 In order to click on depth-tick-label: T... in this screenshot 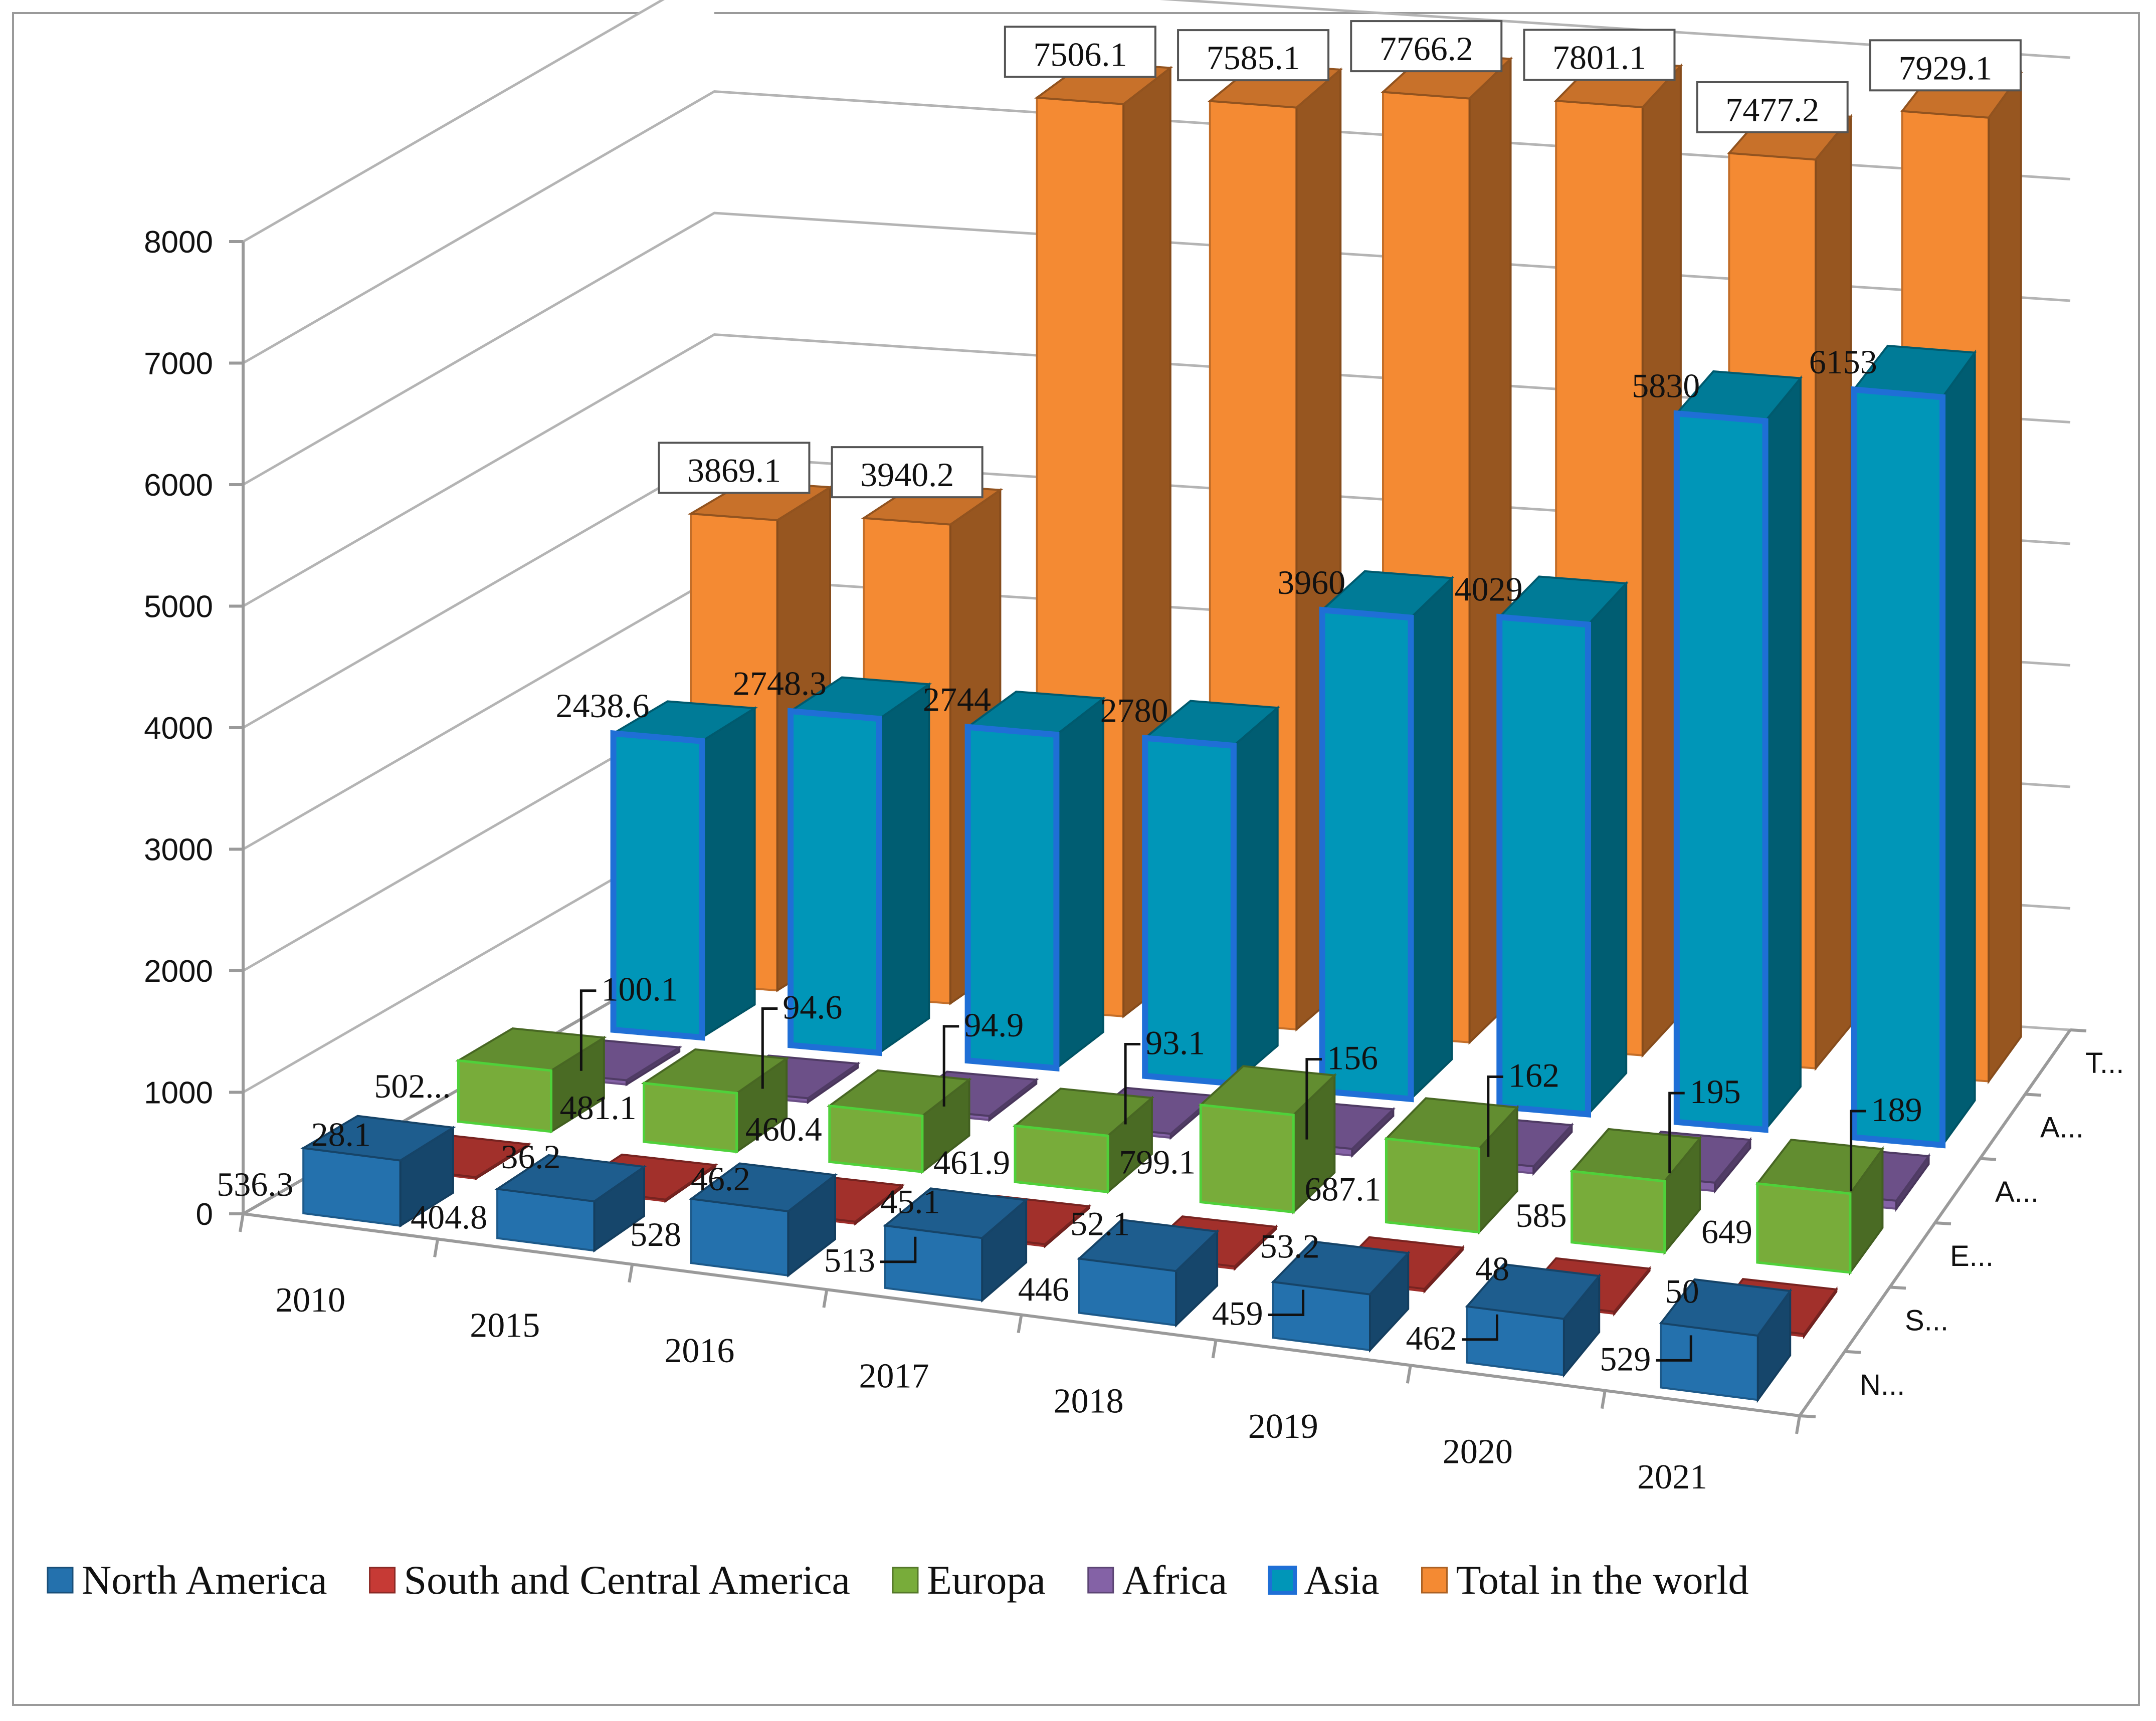, I will do `click(2104, 1063)`.